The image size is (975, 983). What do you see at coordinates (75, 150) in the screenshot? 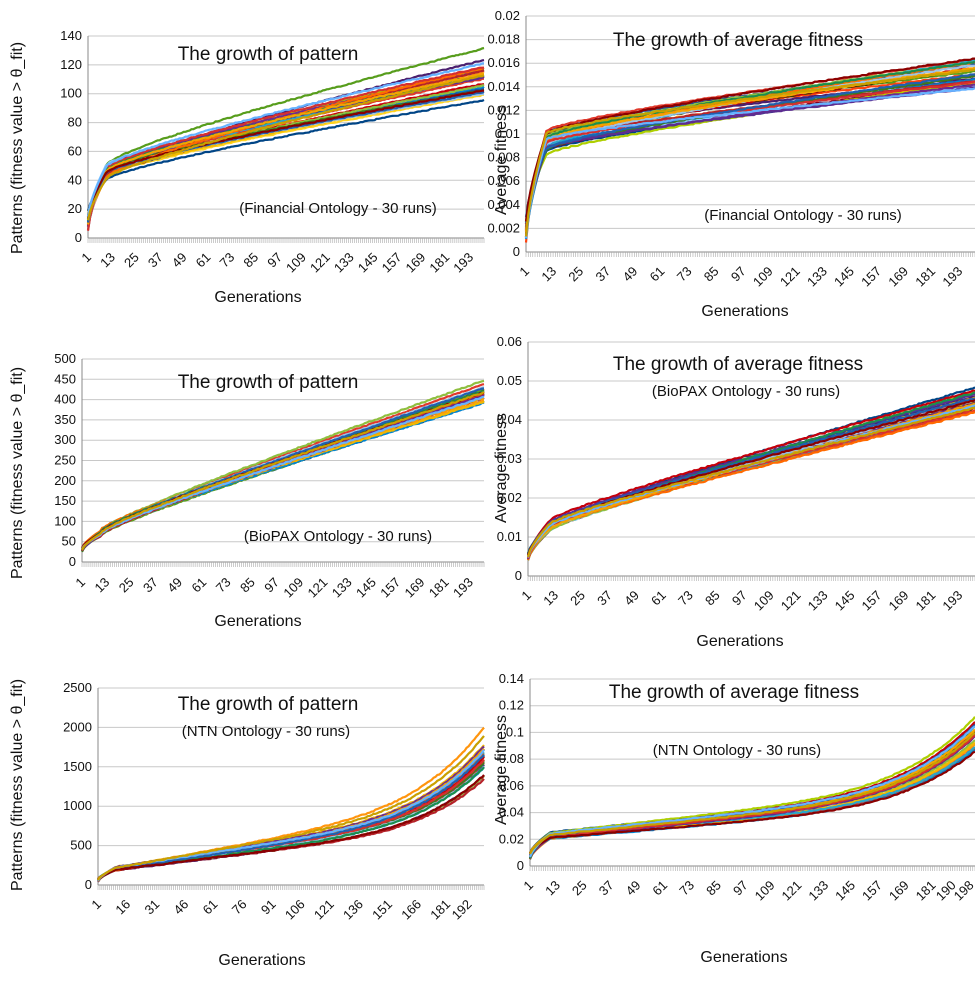
I see `y-tick-label: 60` at bounding box center [75, 150].